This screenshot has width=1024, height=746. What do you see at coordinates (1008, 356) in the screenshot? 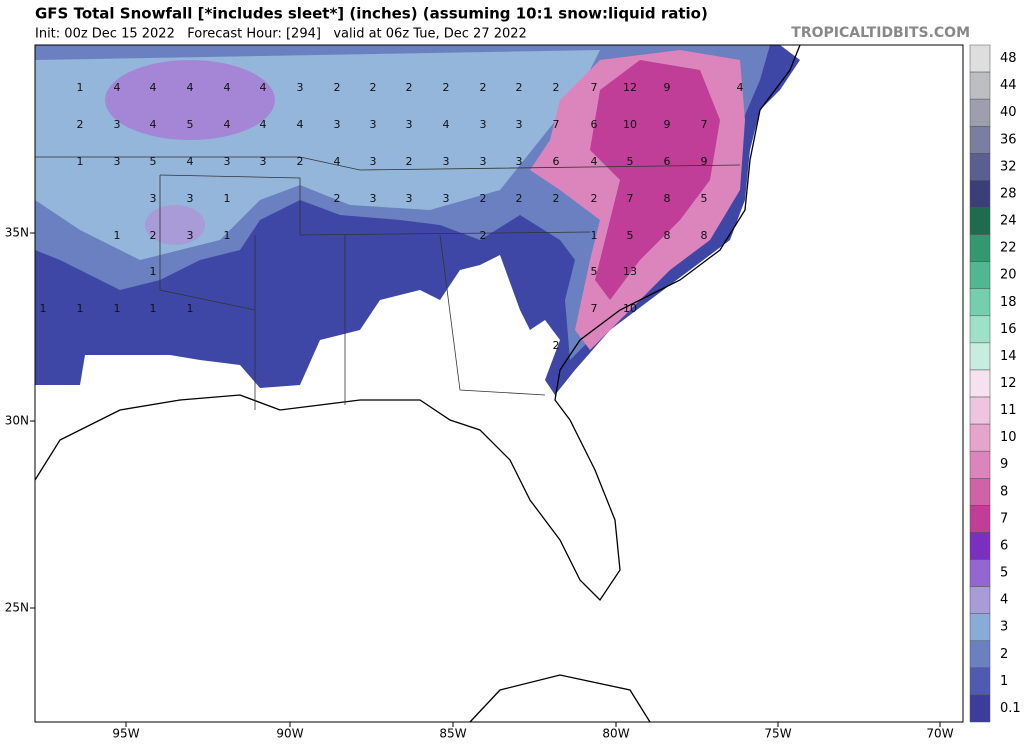
I see `colorbar-label: 14` at bounding box center [1008, 356].